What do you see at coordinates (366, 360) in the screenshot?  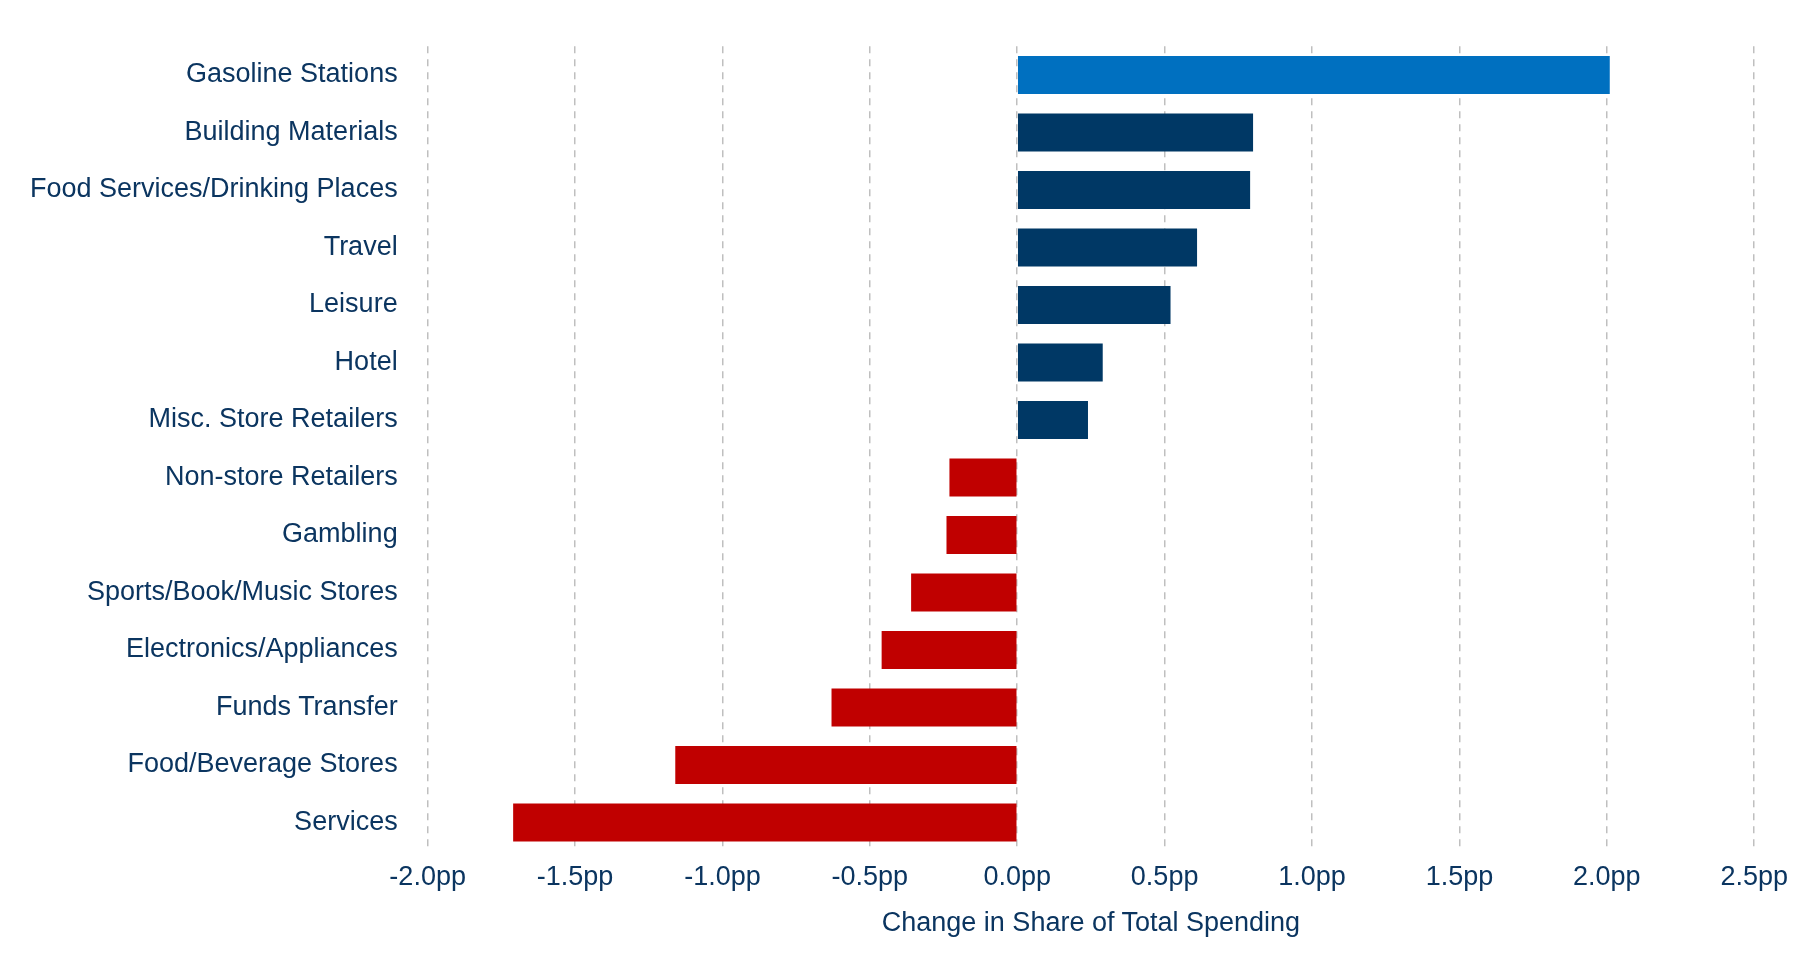 I see `y-tick-label: Hotel` at bounding box center [366, 360].